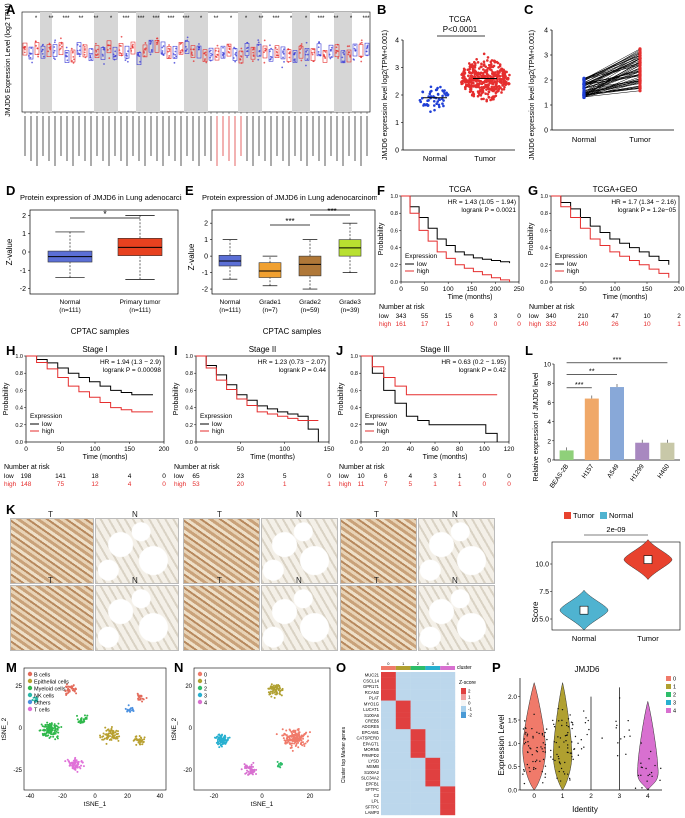  Describe the element at coordinates (648, 745) in the screenshot. I see `panel-p-violin` at that location.